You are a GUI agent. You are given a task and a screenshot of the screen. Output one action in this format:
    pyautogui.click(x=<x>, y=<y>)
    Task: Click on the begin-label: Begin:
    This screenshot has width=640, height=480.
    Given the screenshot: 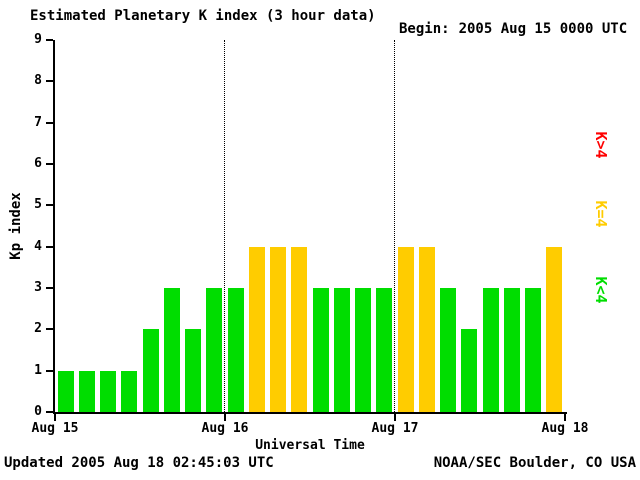 What is the action you would take?
    pyautogui.click(x=424, y=29)
    